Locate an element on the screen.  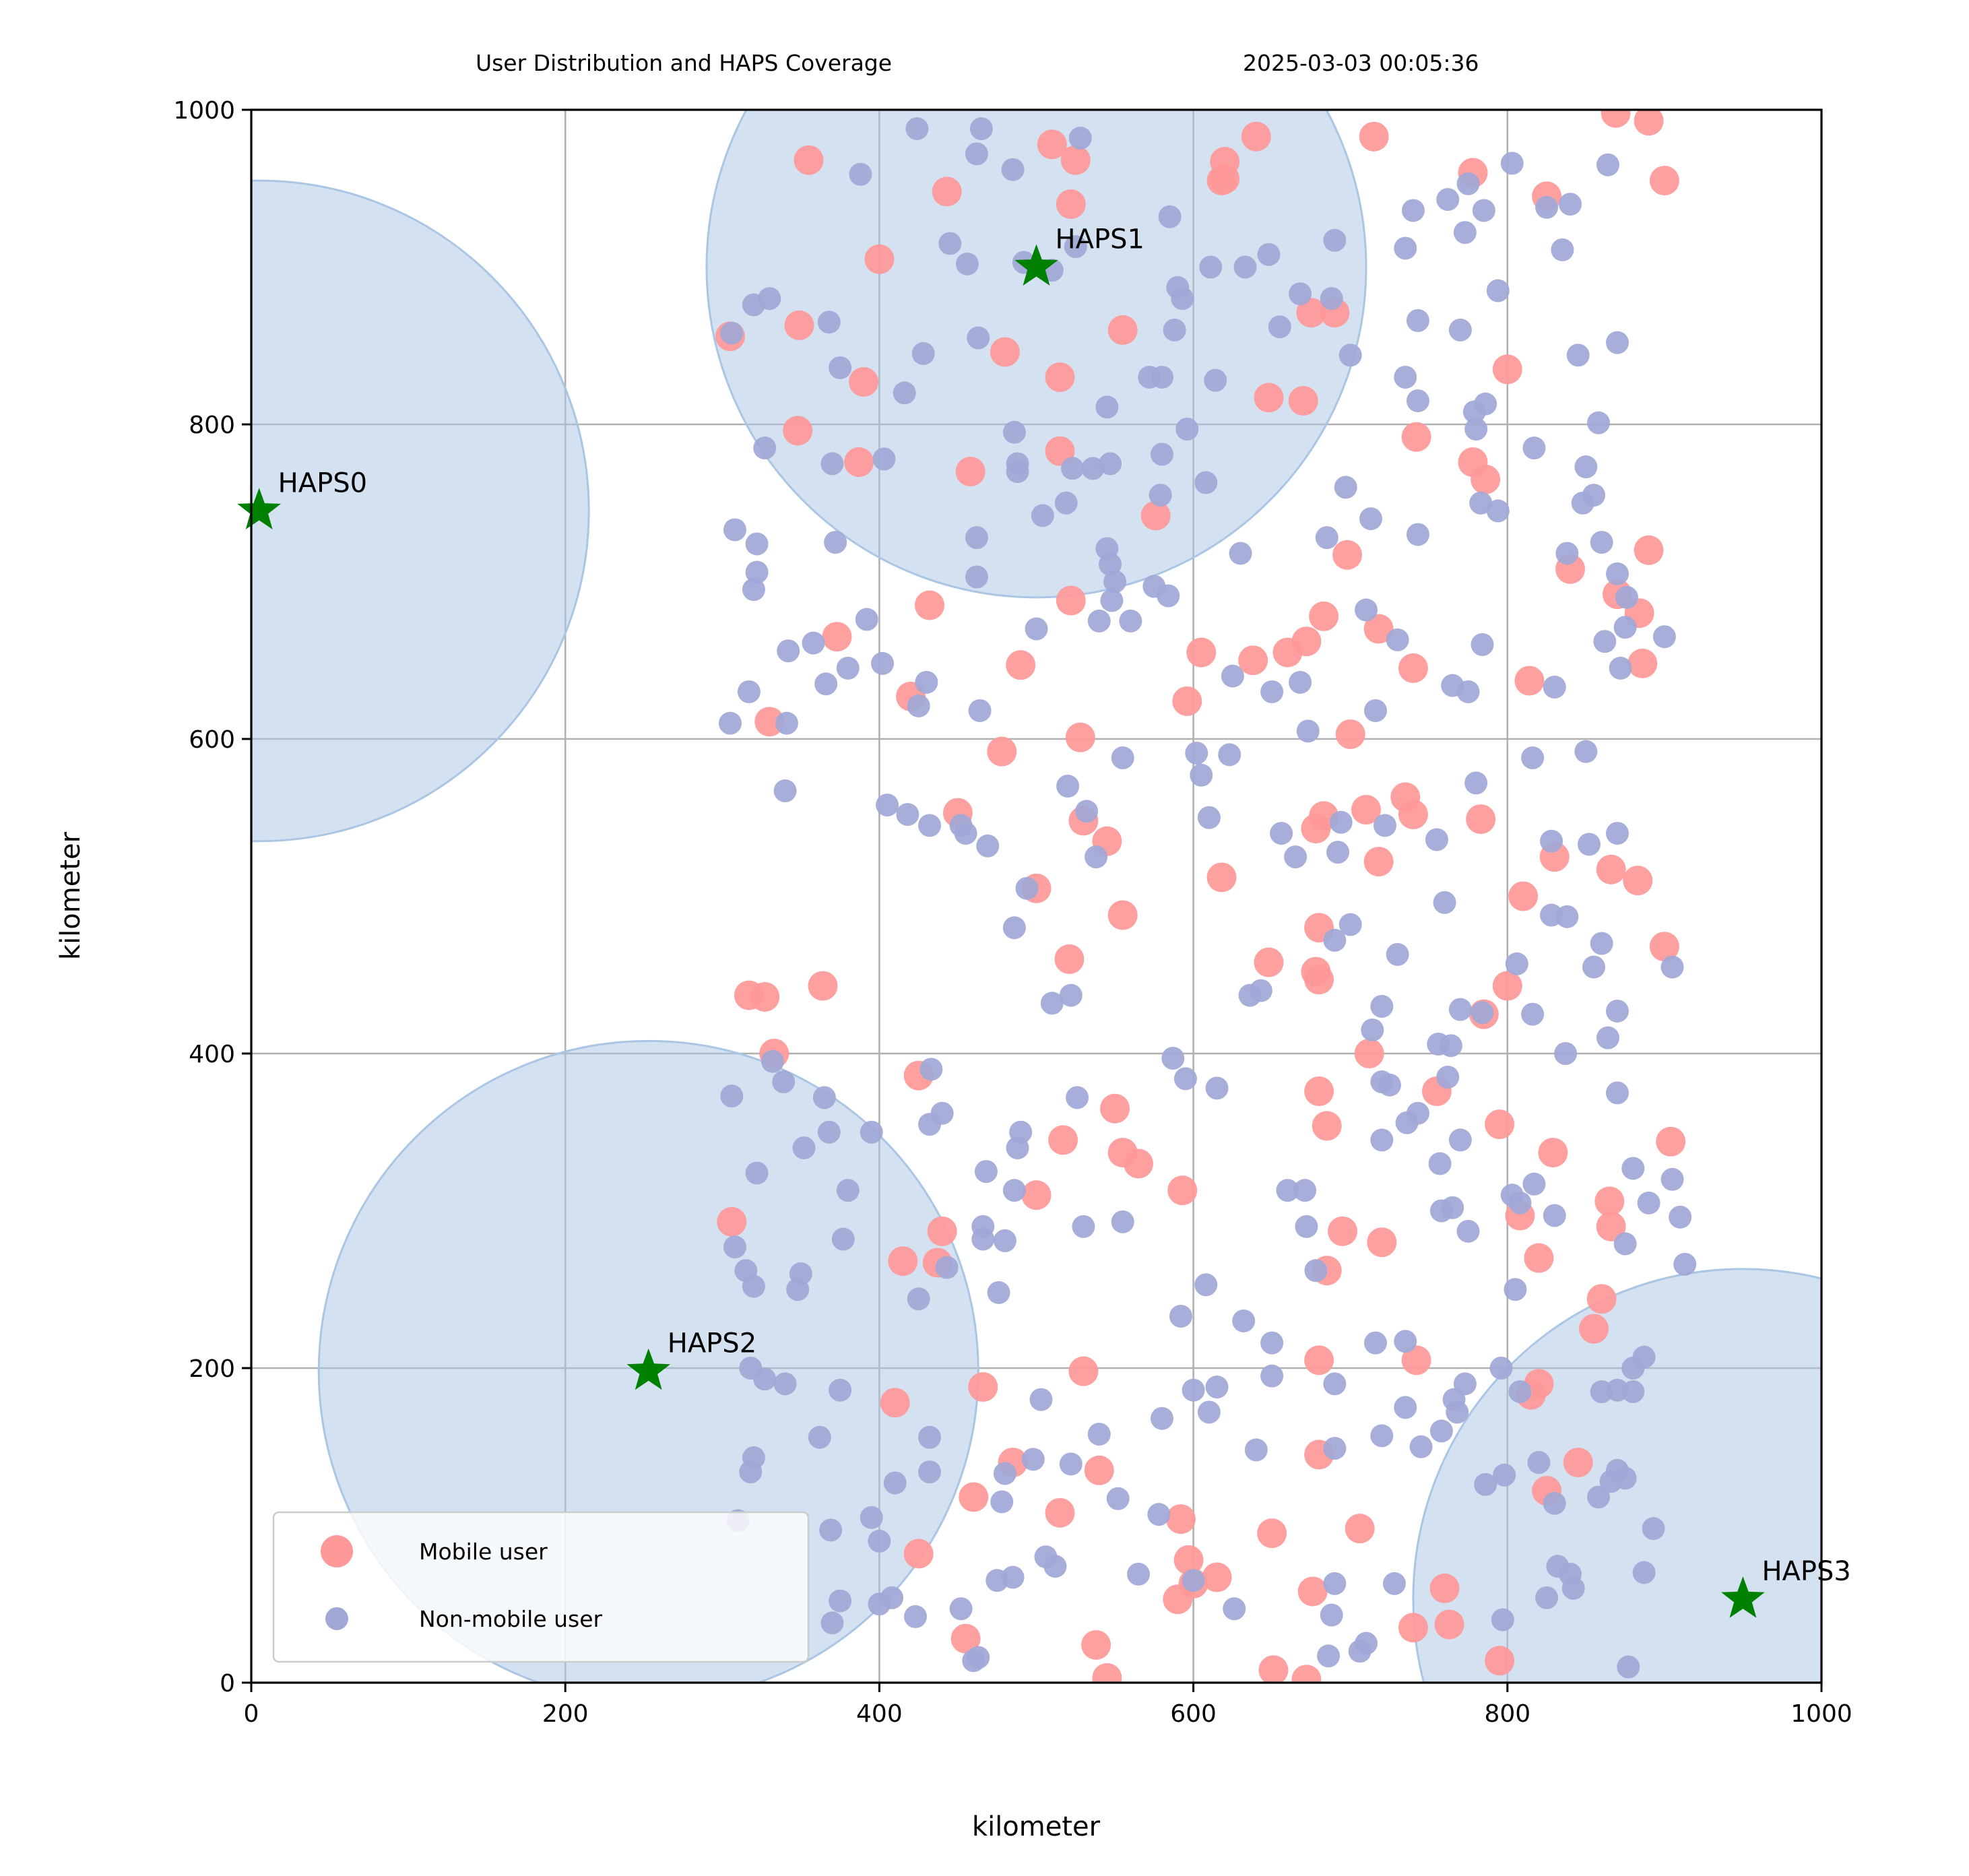
legend: Mobile user Non-mobile user is located at coordinates (541, 1587).